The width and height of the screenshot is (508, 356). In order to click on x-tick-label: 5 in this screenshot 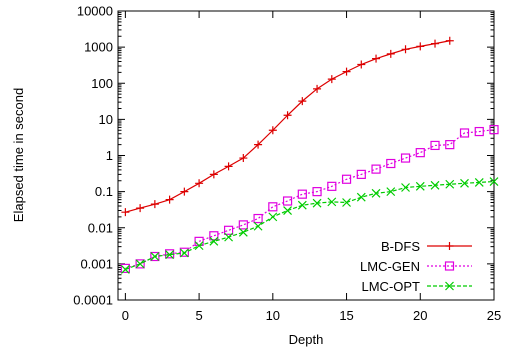, I will do `click(198, 315)`.